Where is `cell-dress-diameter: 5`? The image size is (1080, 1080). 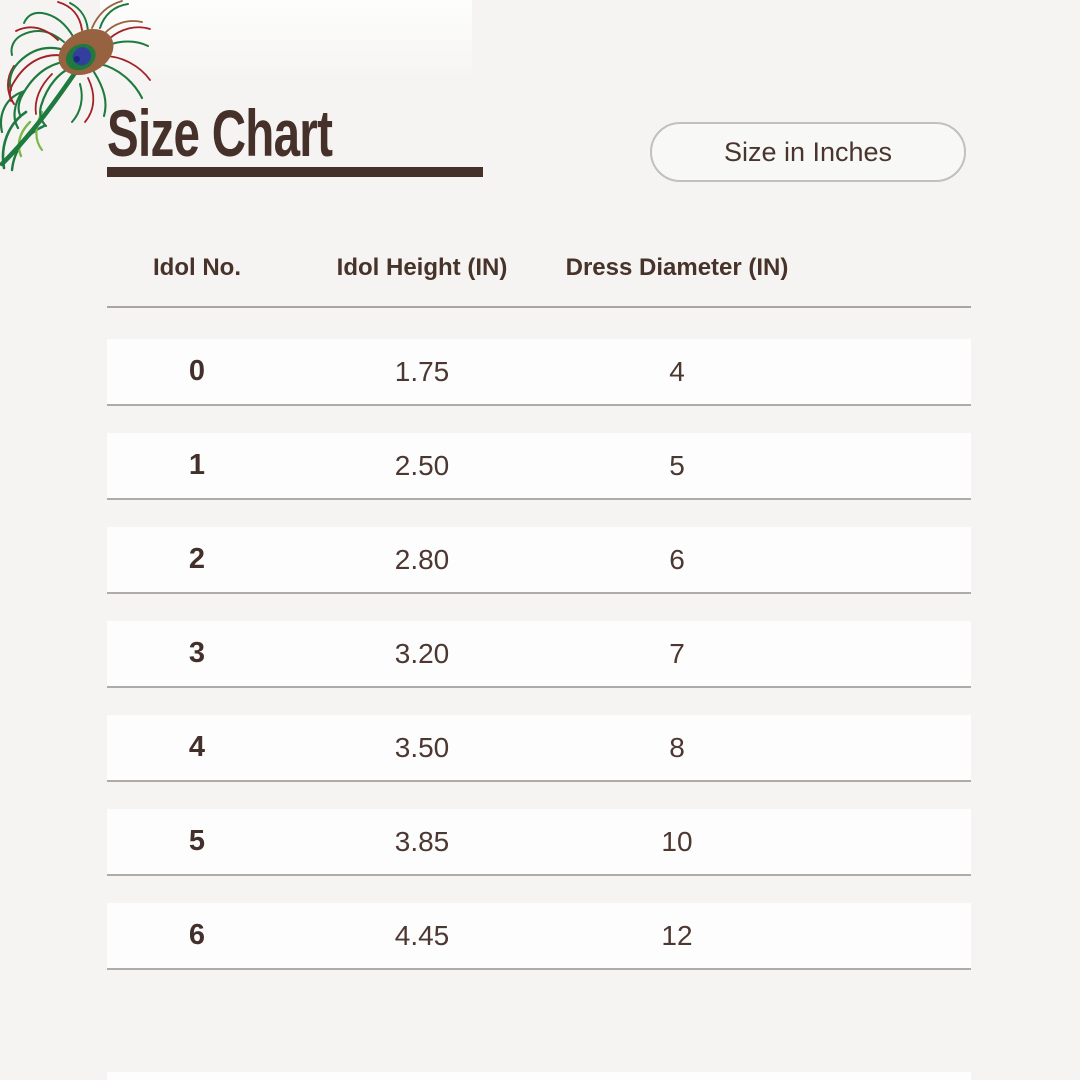
cell-dress-diameter: 5 is located at coordinates (677, 465).